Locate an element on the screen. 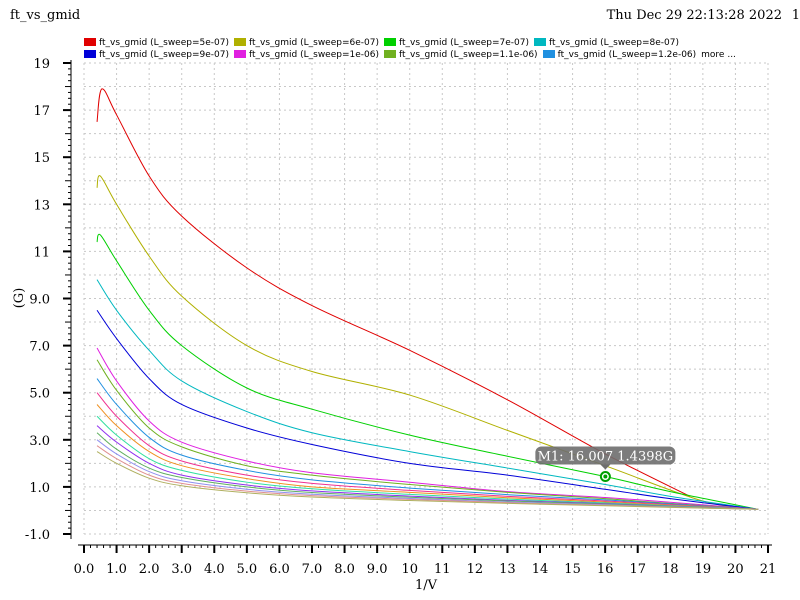  x-tick-label: 7.0 is located at coordinates (312, 569).